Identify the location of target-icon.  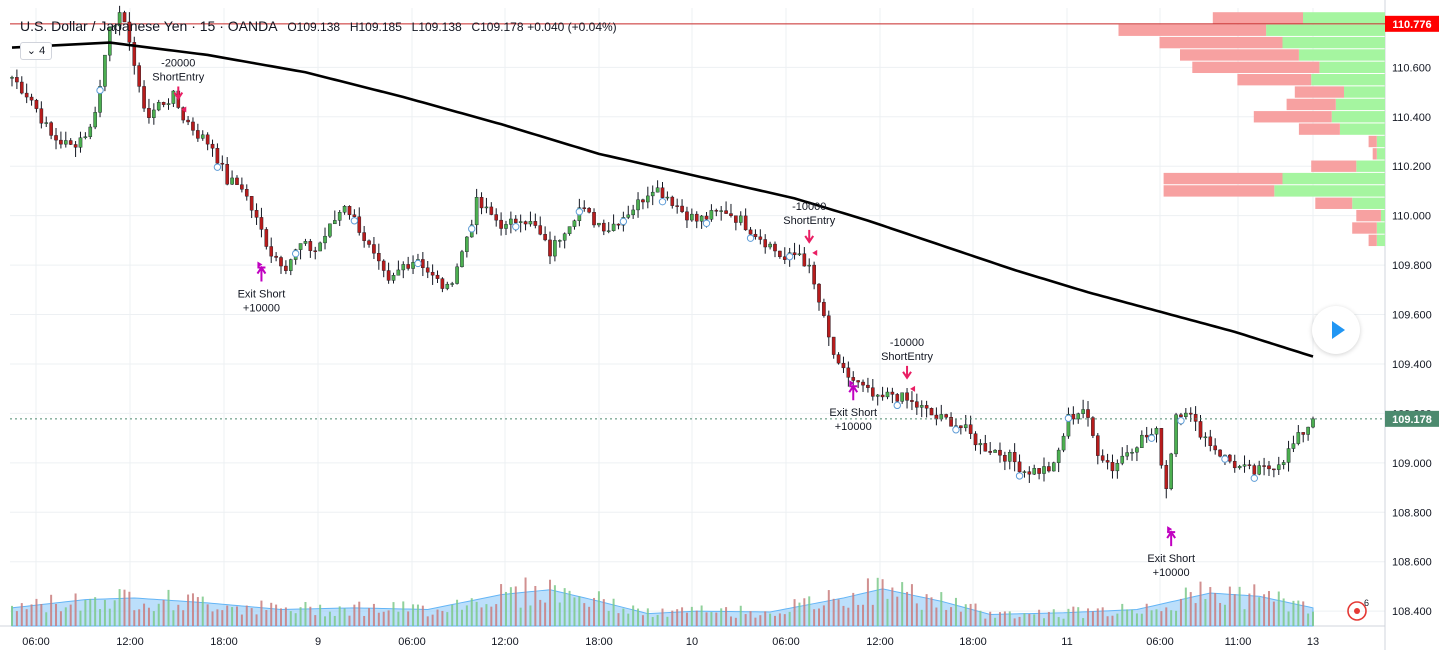
(1357, 611).